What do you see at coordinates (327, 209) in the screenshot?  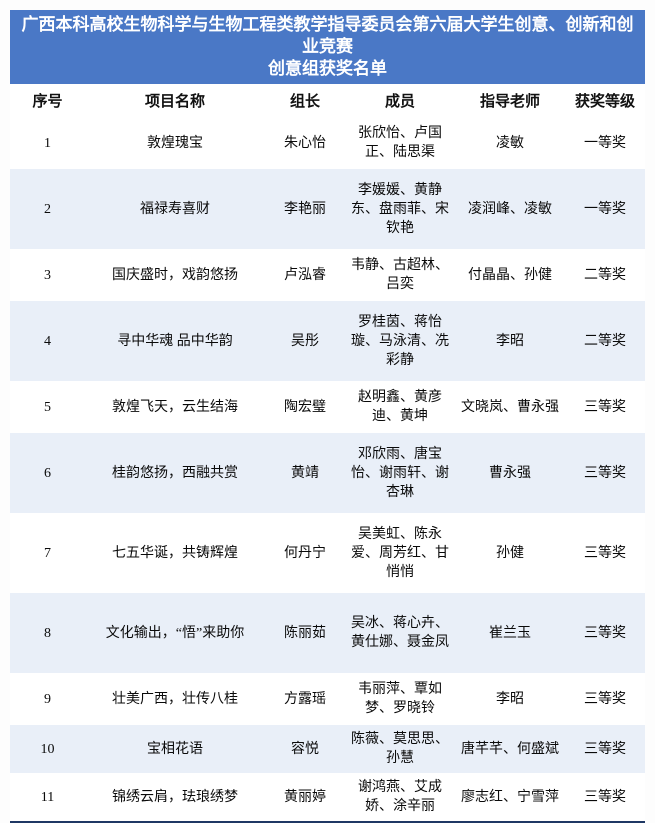 I see `table-row: 2 福禄寿喜财 李艳丽 李媛媛、黄静东、盘雨菲、宋钦艳 凌润峰、凌敏 一等奖` at bounding box center [327, 209].